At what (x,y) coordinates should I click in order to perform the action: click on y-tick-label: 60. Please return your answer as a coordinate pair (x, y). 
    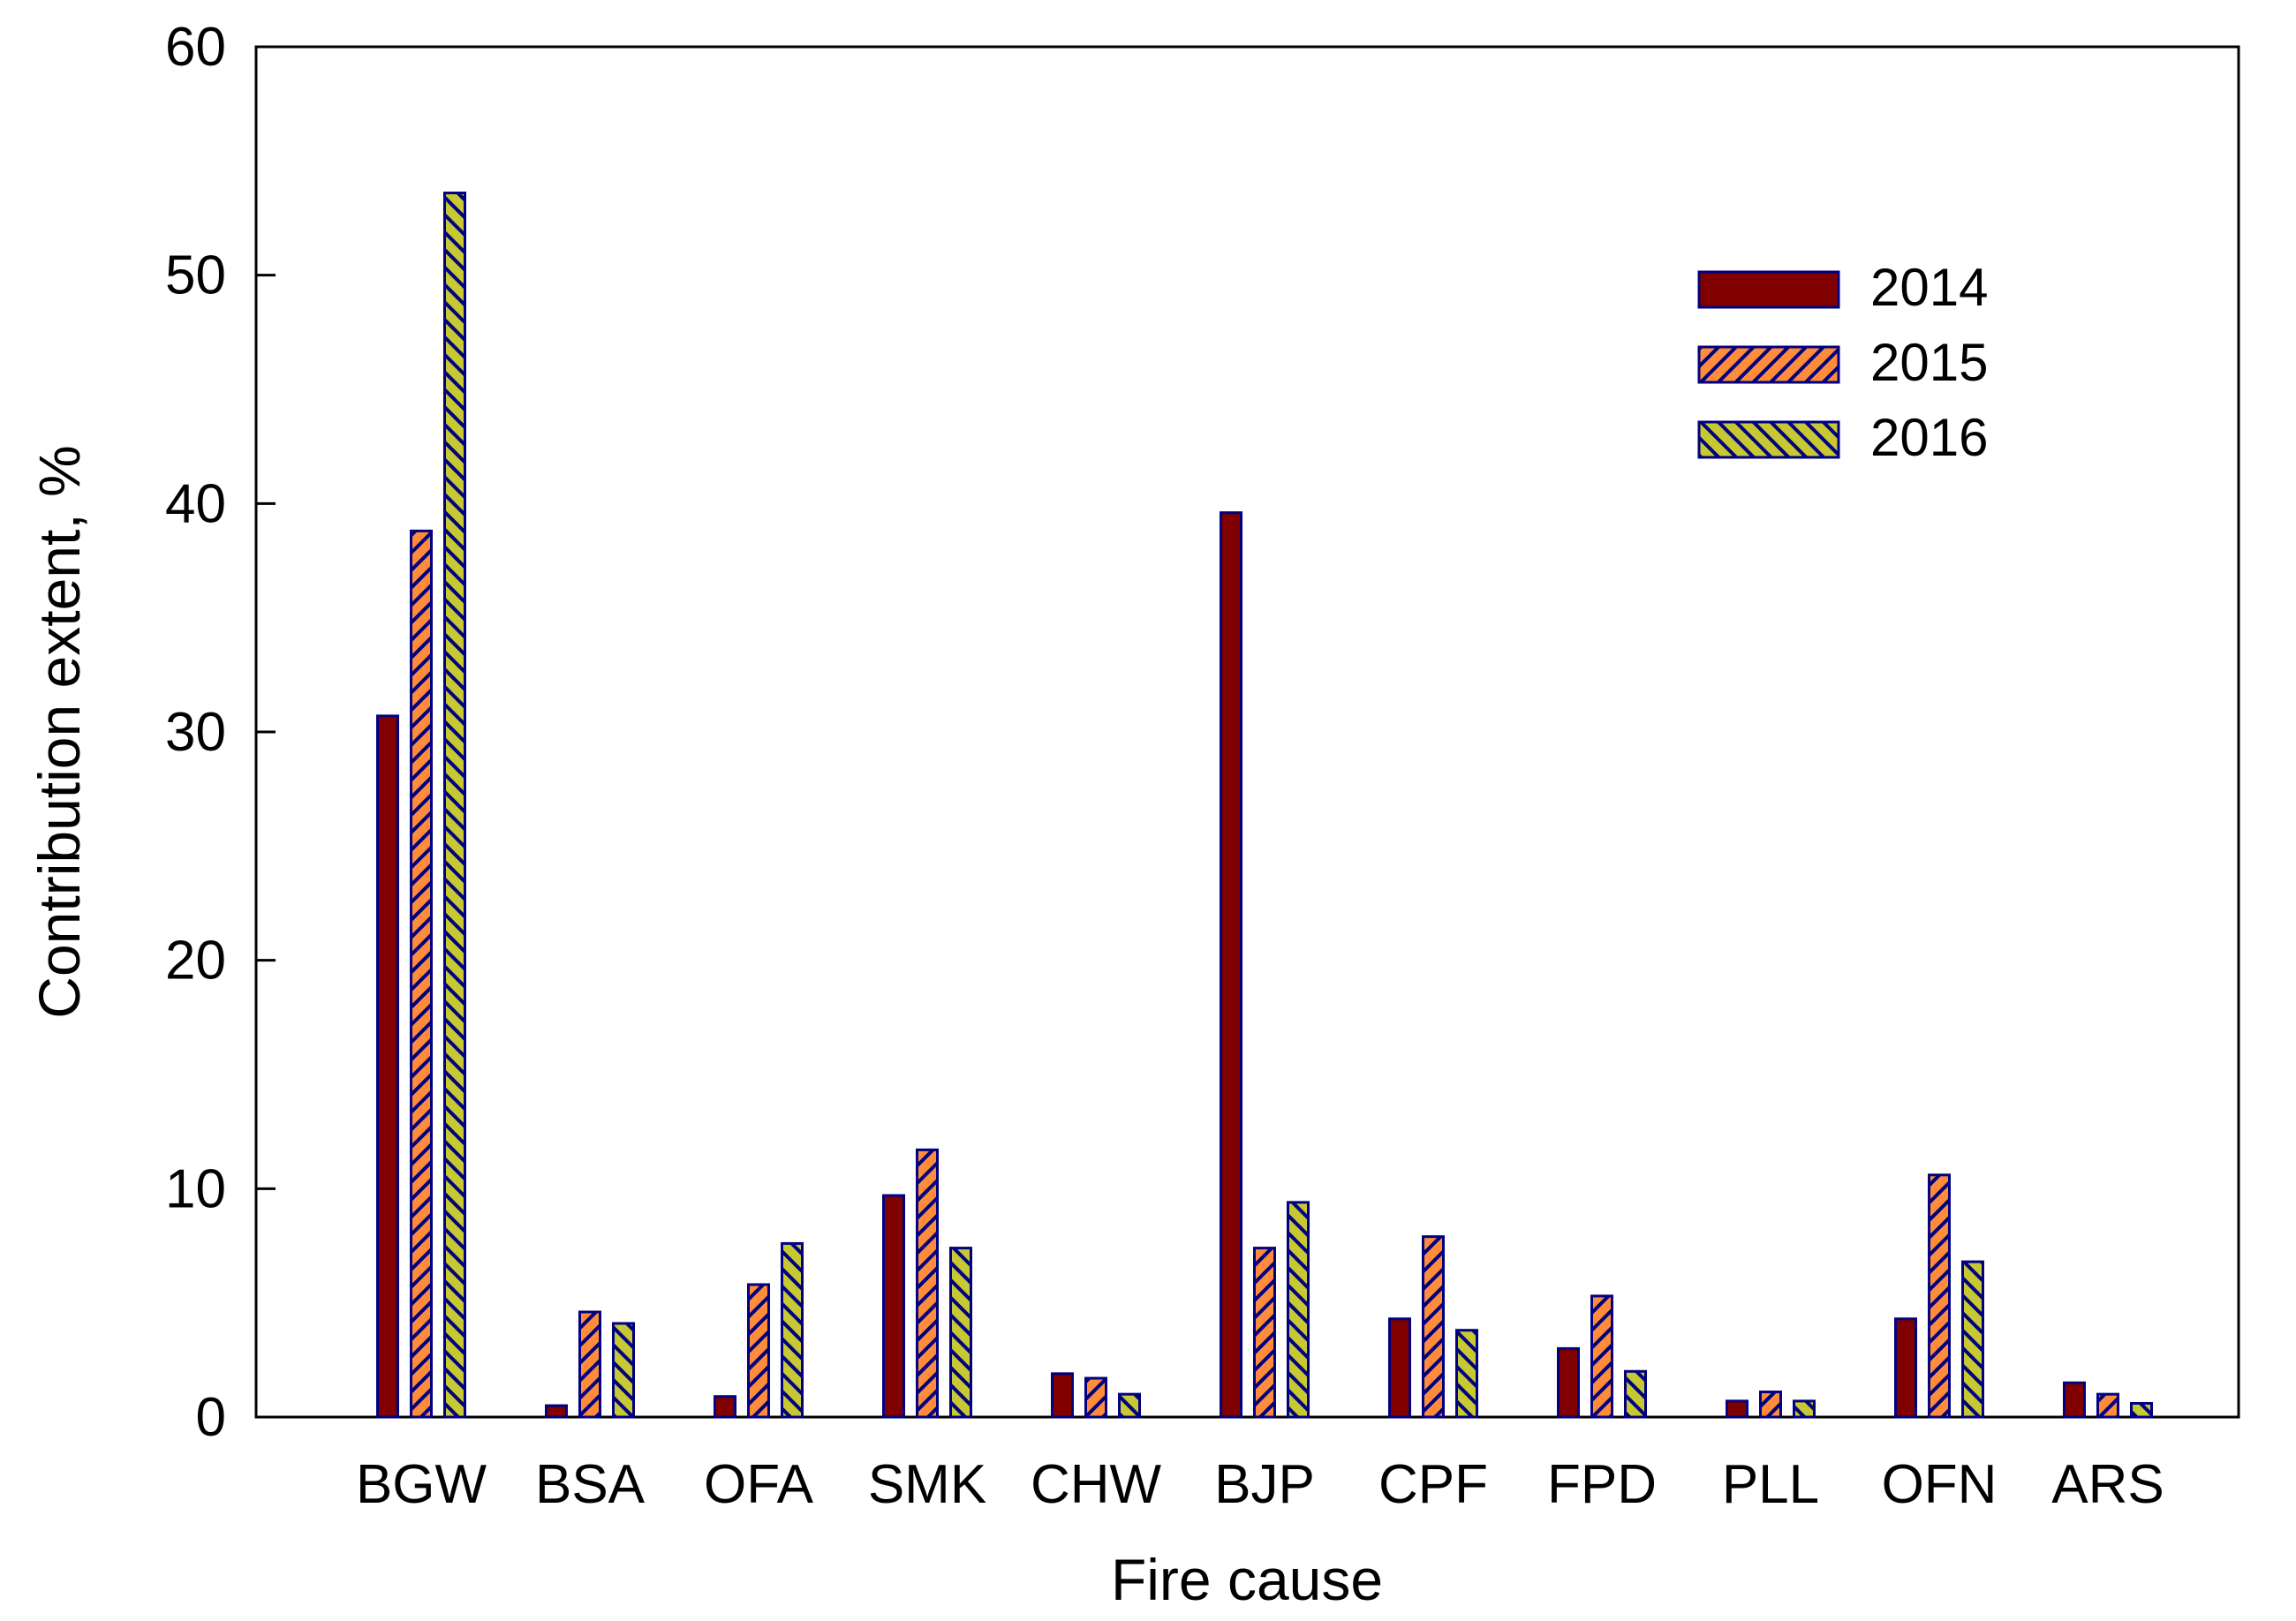
    Looking at the image, I should click on (195, 47).